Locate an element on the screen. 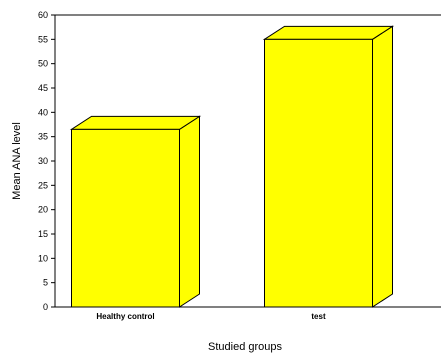 The image size is (446, 356). y-tick-label: 35 is located at coordinates (43, 137).